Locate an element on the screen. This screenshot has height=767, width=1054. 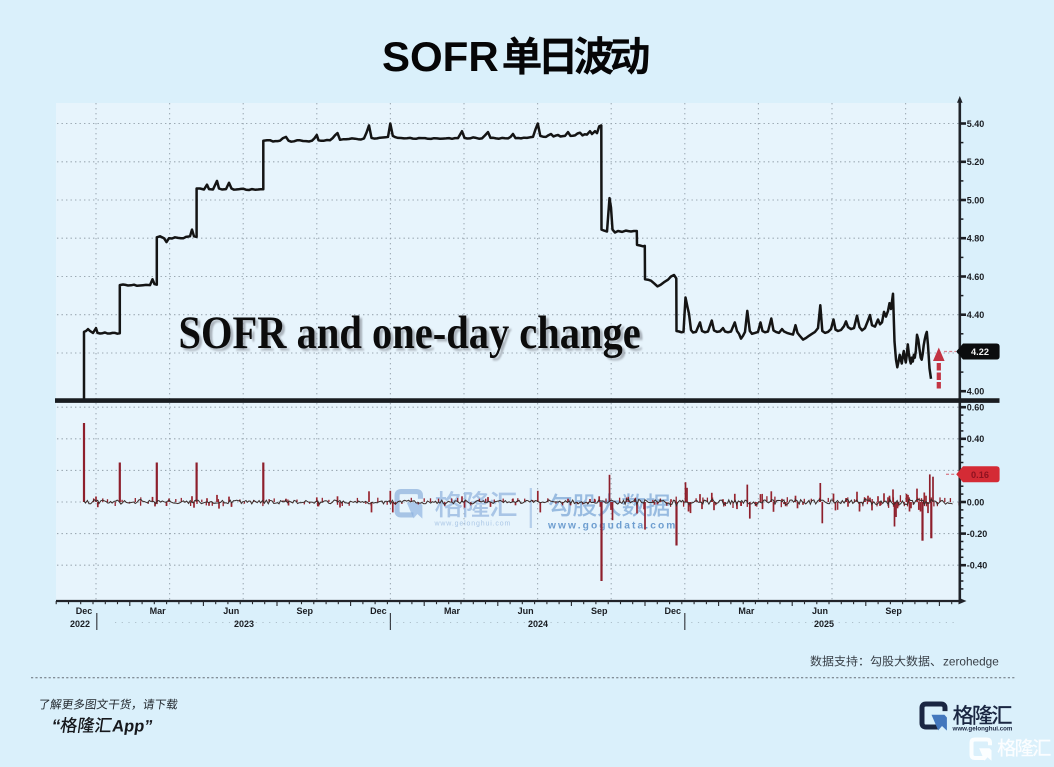
svg-text: -0.20 is located at coordinates (977, 534).